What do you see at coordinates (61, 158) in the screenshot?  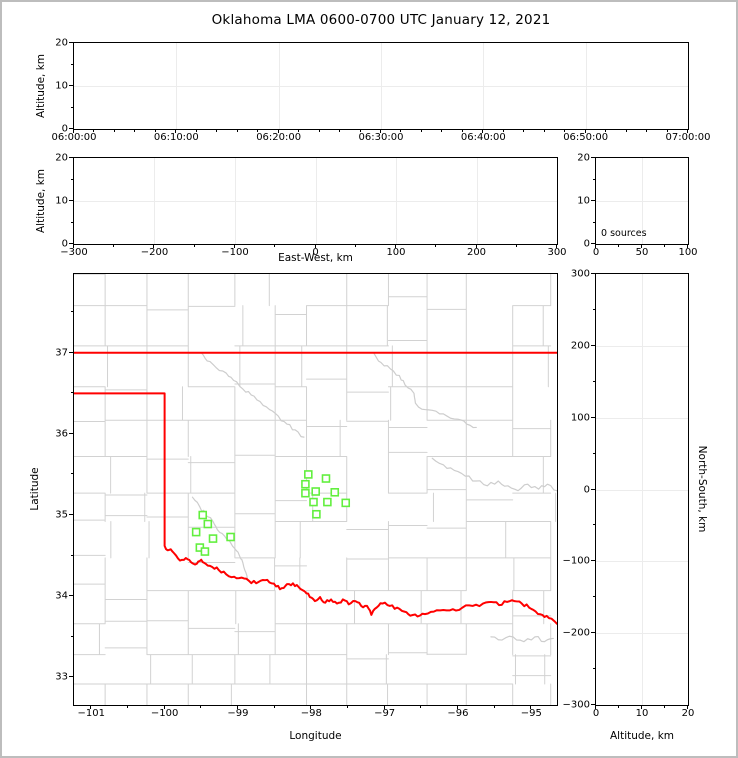 I see `y-axis-tick-label: 20` at bounding box center [61, 158].